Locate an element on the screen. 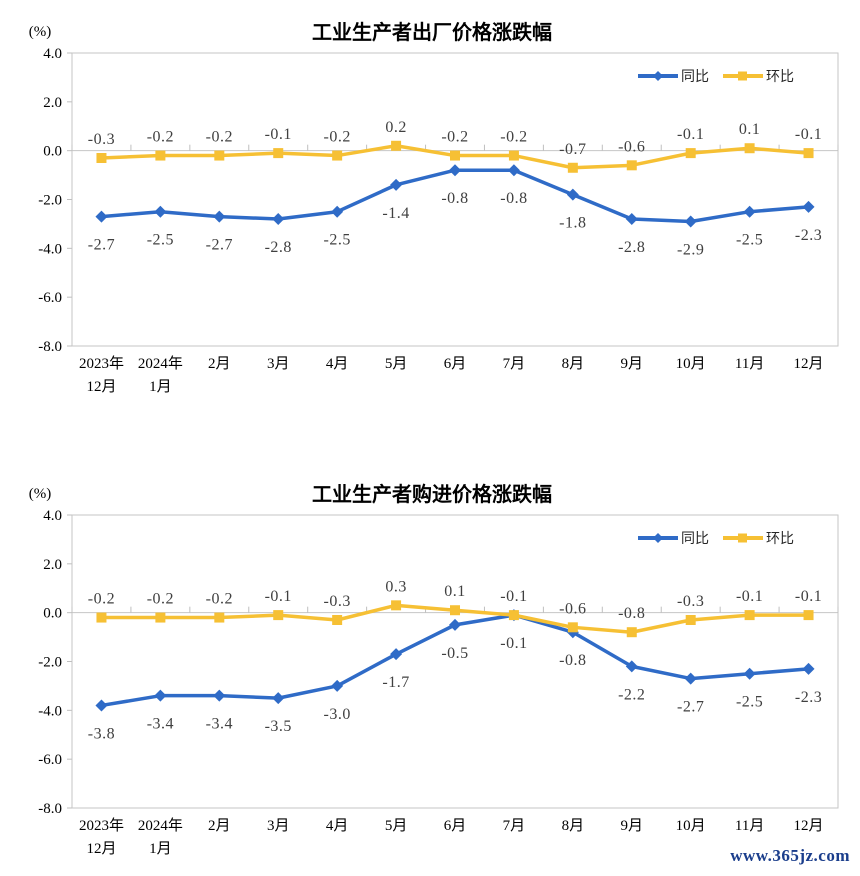  data-label: -0.6 is located at coordinates (631, 146).